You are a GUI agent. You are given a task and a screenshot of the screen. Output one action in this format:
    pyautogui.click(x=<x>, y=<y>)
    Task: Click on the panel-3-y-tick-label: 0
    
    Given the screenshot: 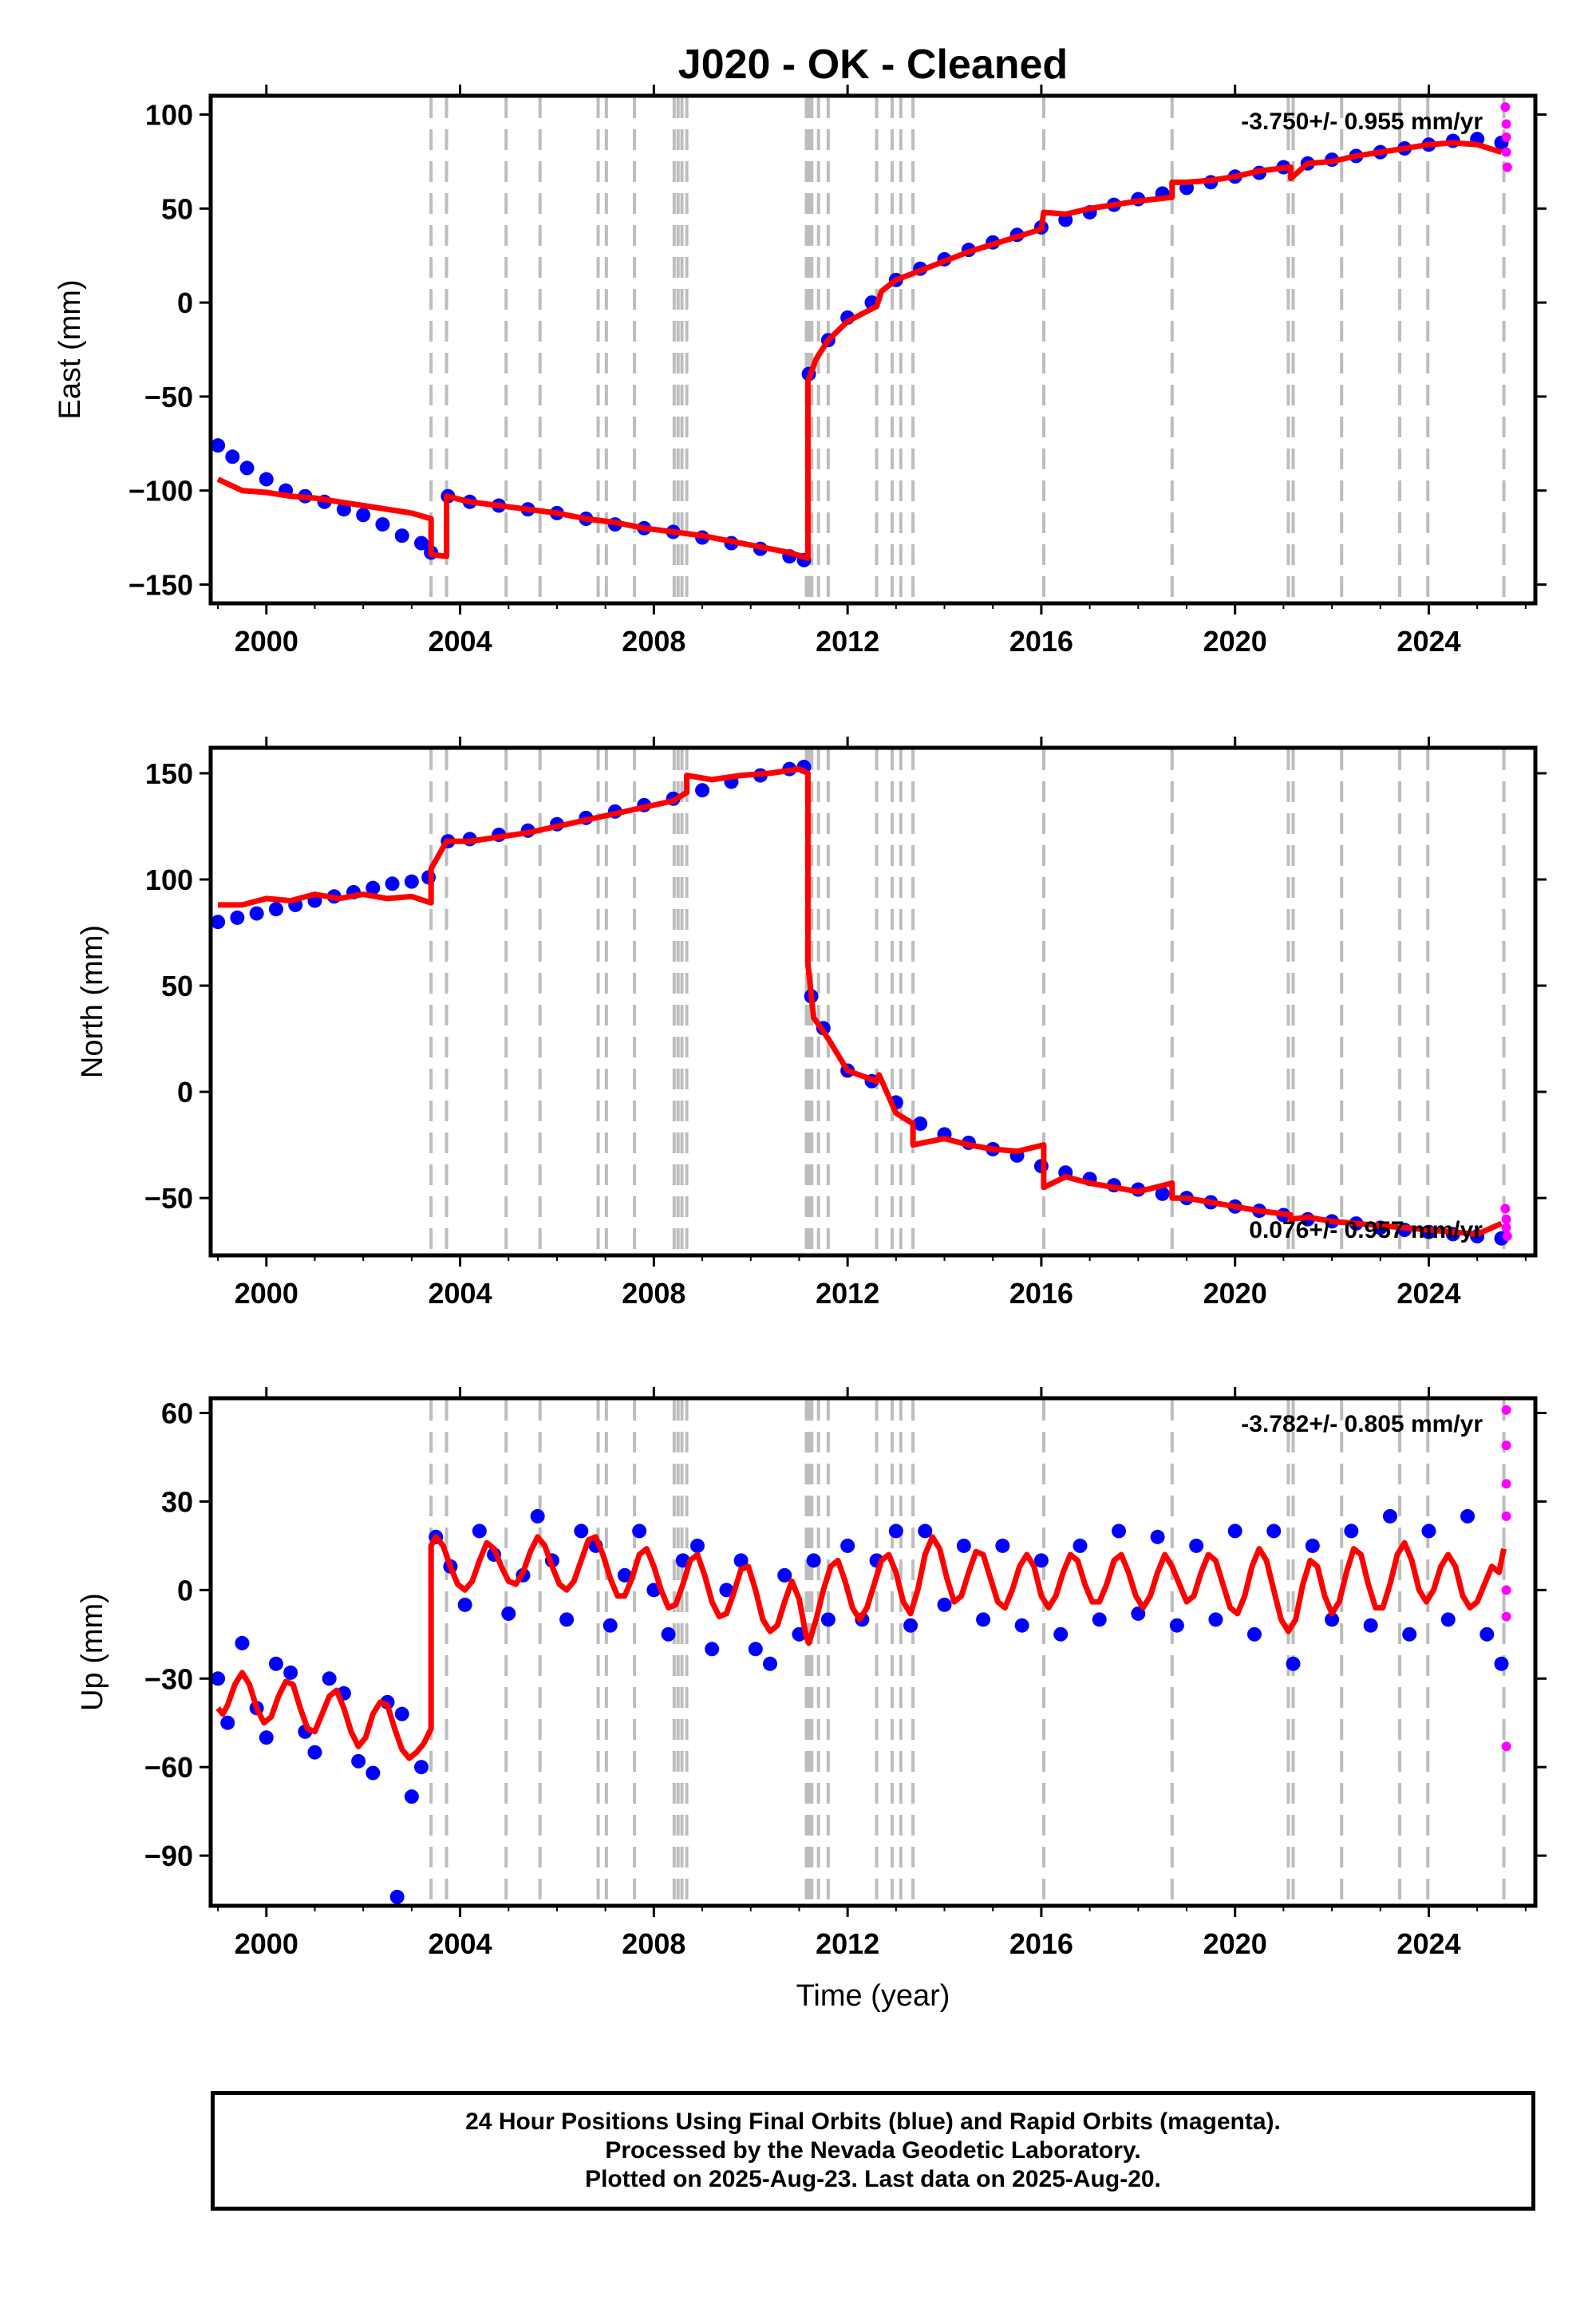 What is the action you would take?
    pyautogui.click(x=185, y=1590)
    